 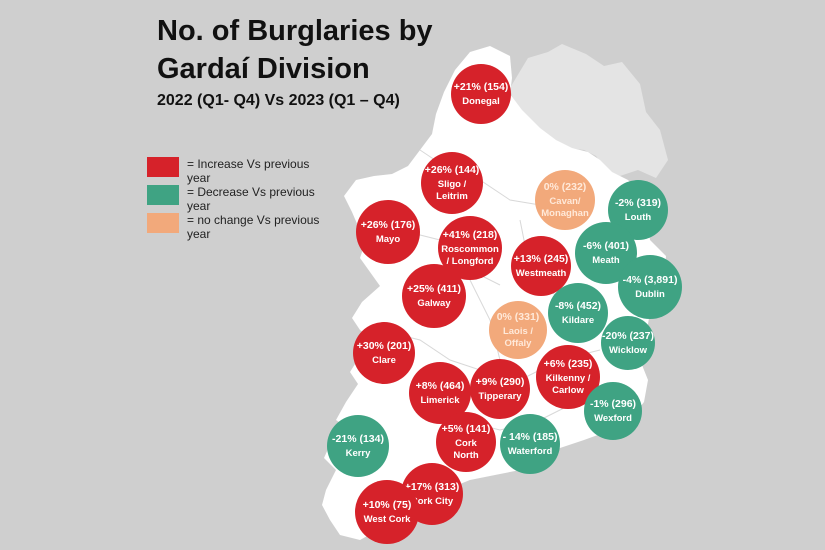 I want to click on division-name-label: Clare, so click(x=384, y=360).